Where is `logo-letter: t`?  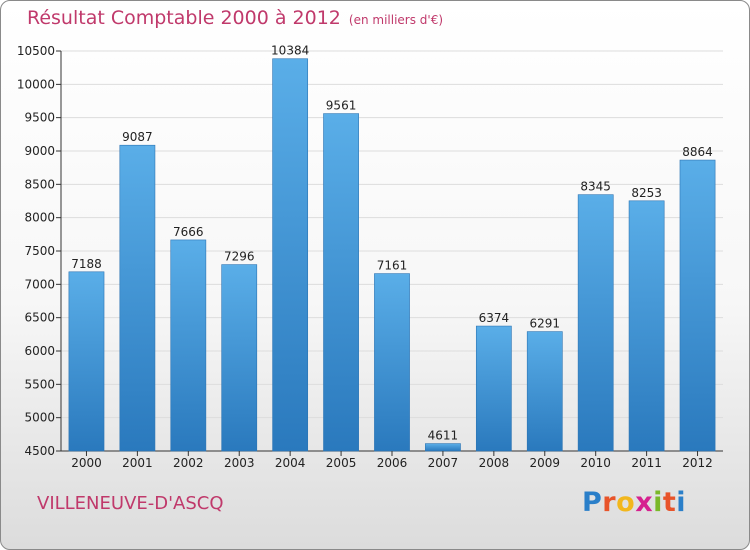
logo-letter: t is located at coordinates (669, 502).